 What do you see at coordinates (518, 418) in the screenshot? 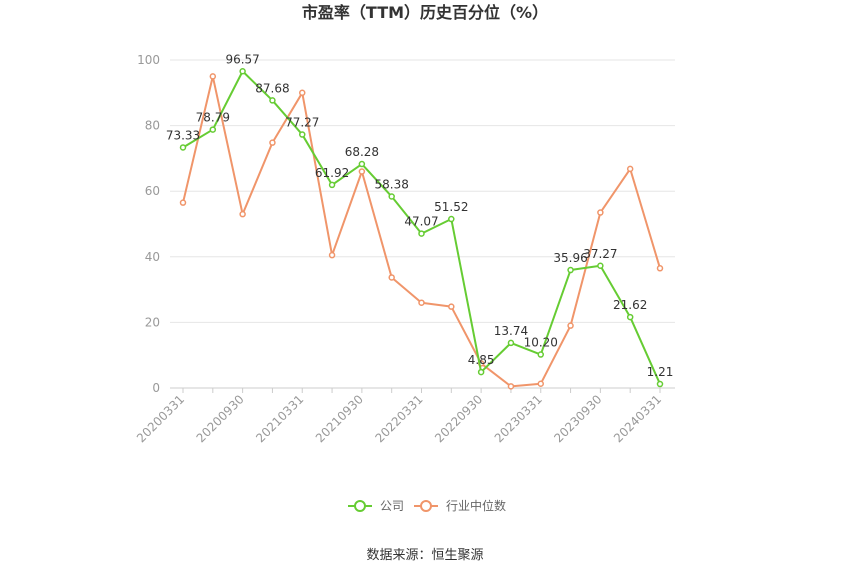
I see `x-tick-label: 20230331` at bounding box center [518, 418].